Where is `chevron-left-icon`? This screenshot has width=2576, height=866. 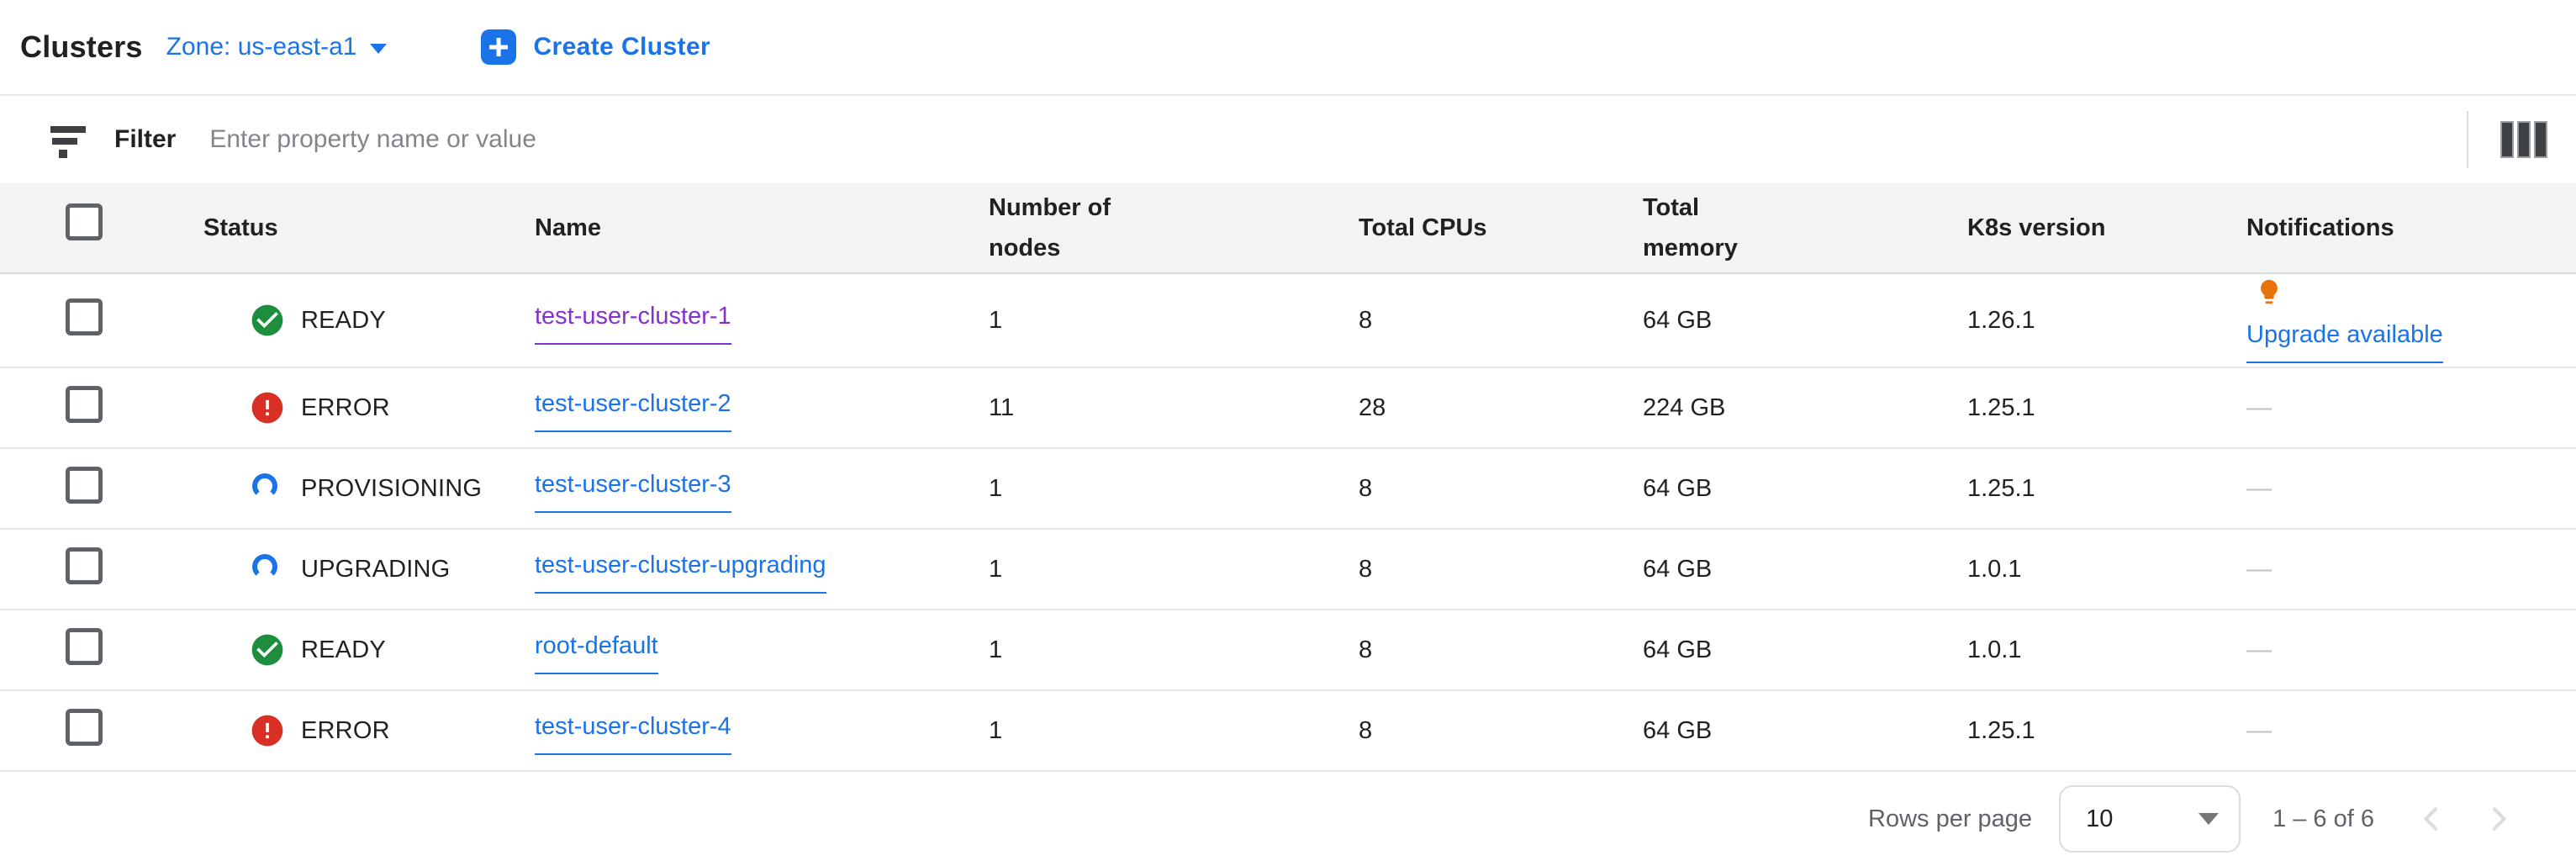 chevron-left-icon is located at coordinates (2430, 819).